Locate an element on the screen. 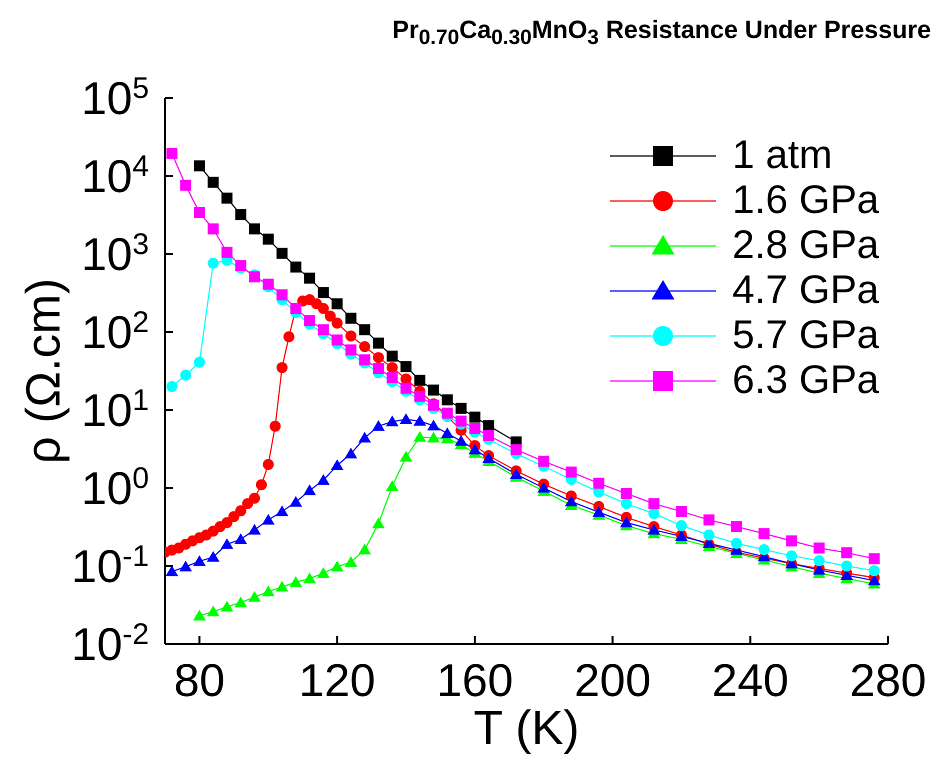 Image resolution: width=947 pixels, height=771 pixels. y-tick-label: 10$^{1}$ is located at coordinates (115, 410).